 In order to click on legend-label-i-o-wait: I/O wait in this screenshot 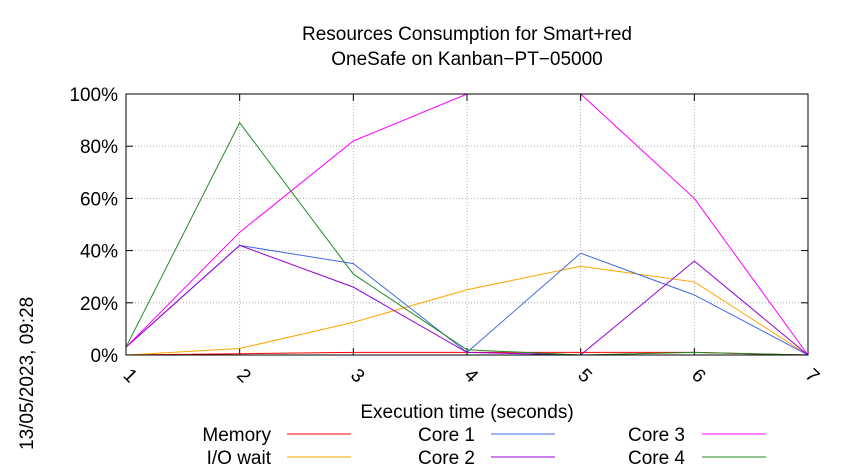, I will do `click(239, 458)`.